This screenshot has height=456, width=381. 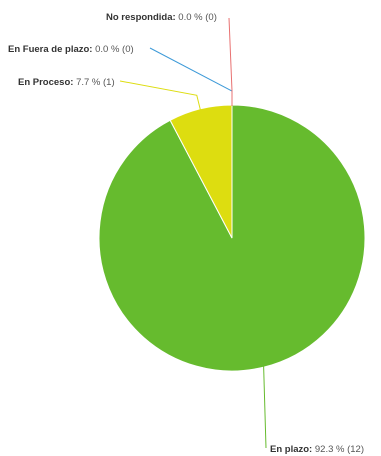 I want to click on slice-label-en-plazo: En plazo: 92.3 % (12), so click(x=317, y=449).